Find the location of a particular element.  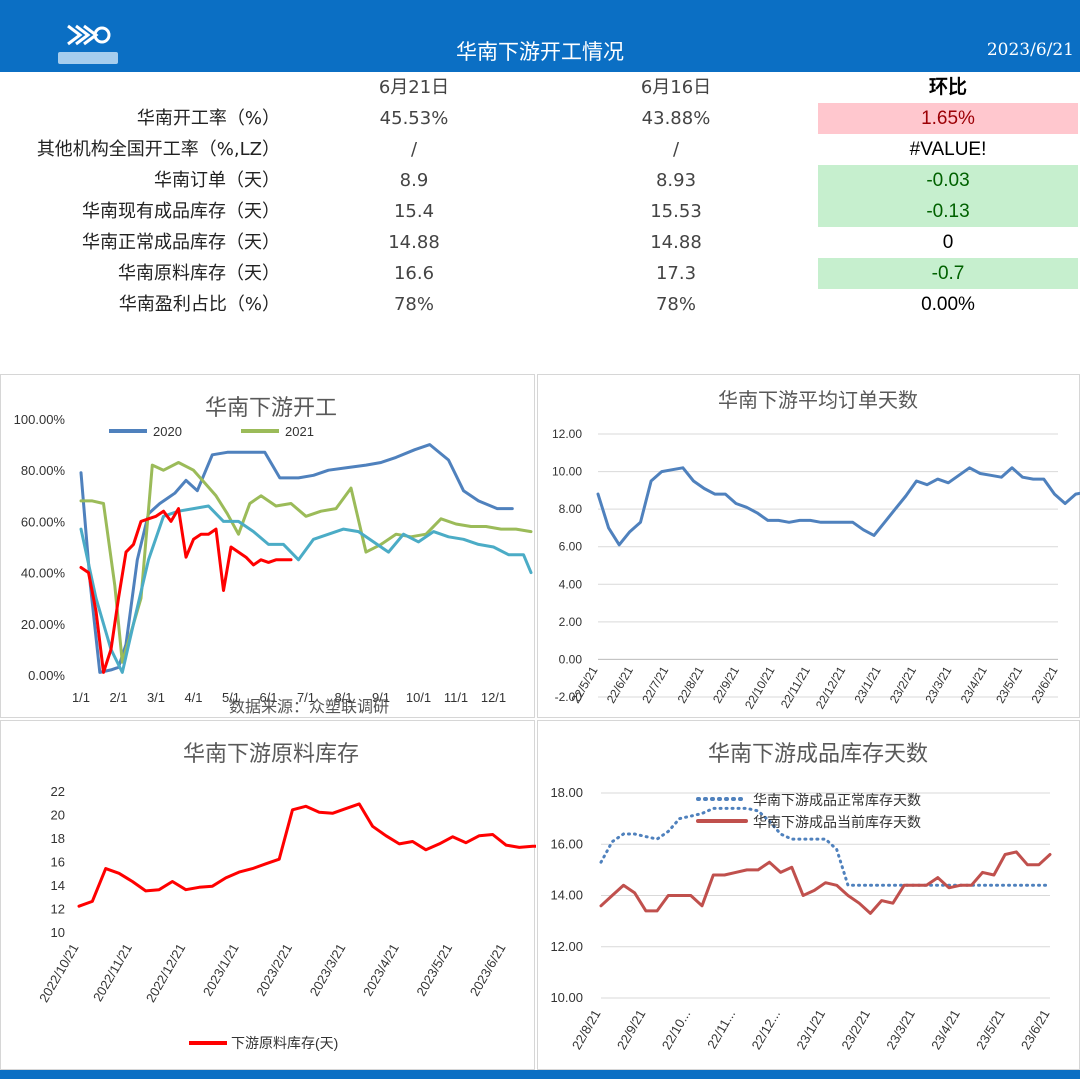

y-tick-label: 80.00% is located at coordinates (43, 470).